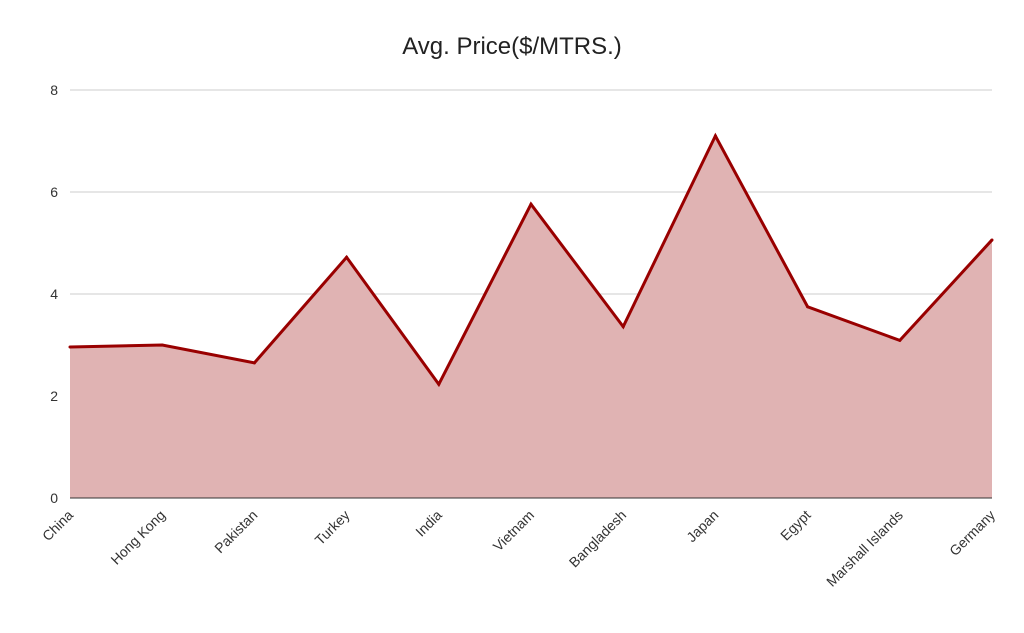 Image resolution: width=1024 pixels, height=633 pixels. What do you see at coordinates (795, 525) in the screenshot?
I see `x-tick-label: Egypt` at bounding box center [795, 525].